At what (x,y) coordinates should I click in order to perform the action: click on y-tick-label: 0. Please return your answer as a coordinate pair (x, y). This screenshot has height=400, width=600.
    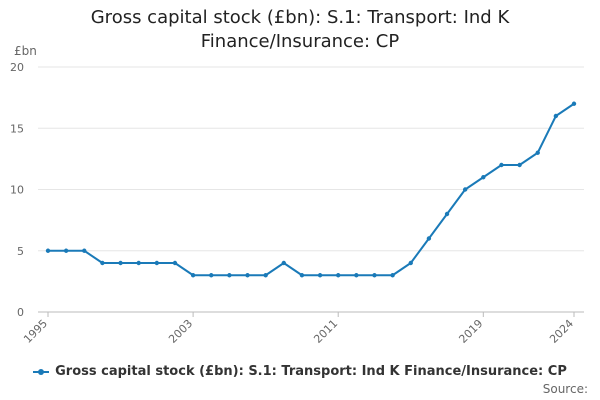
    Looking at the image, I should click on (20, 312).